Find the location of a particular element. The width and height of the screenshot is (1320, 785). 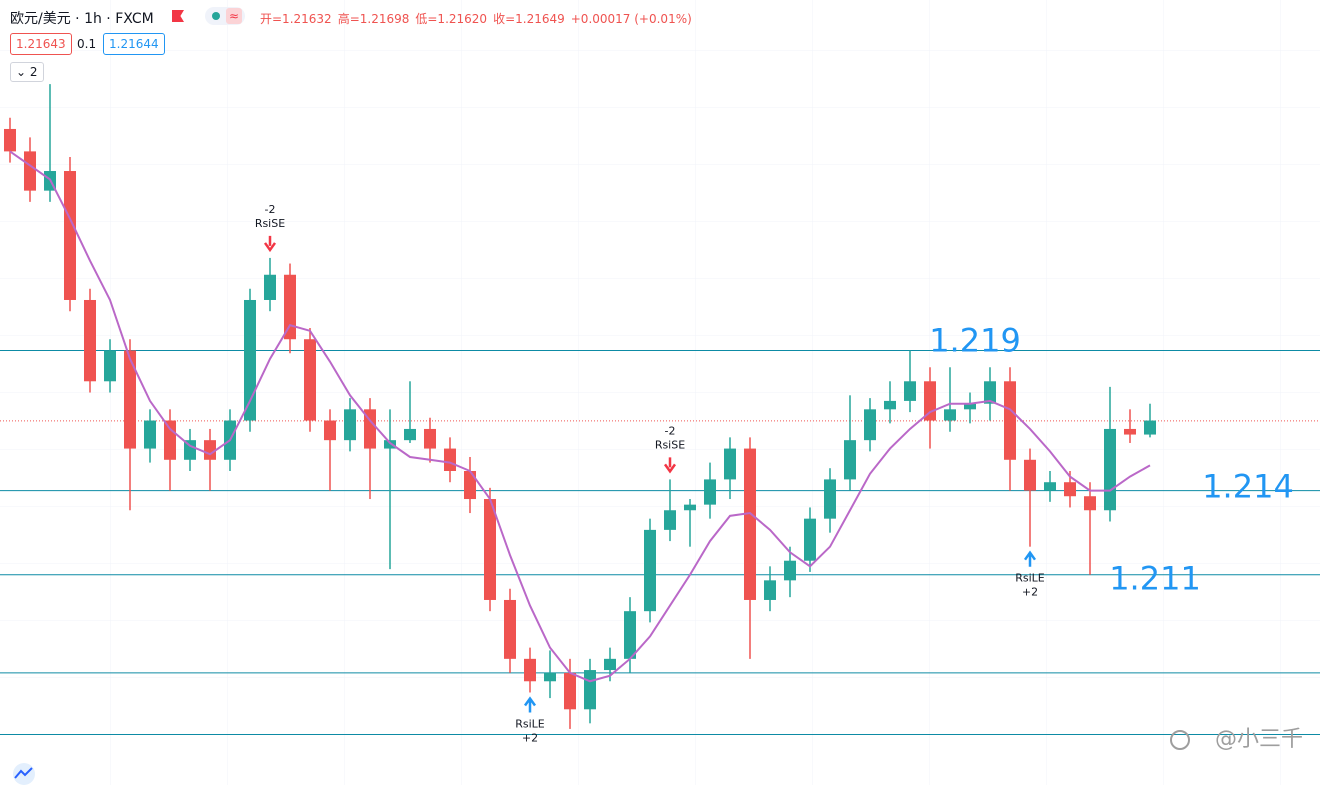

status-dot is located at coordinates (216, 16).